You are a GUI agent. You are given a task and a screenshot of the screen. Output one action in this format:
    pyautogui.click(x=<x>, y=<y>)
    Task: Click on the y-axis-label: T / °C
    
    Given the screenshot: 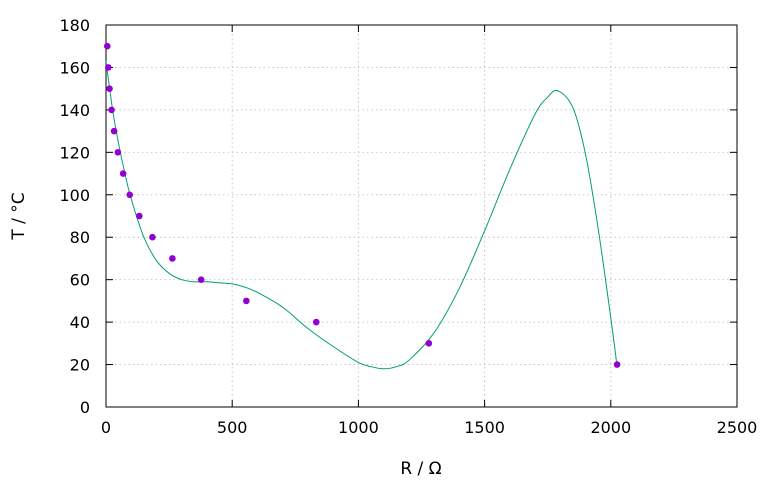 What is the action you would take?
    pyautogui.click(x=19, y=216)
    